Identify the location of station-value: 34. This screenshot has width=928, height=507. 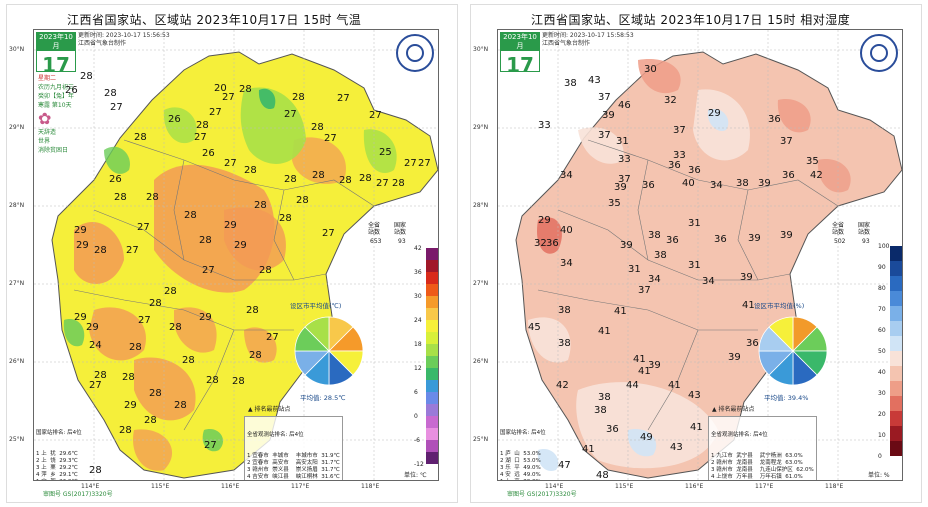
(708, 281).